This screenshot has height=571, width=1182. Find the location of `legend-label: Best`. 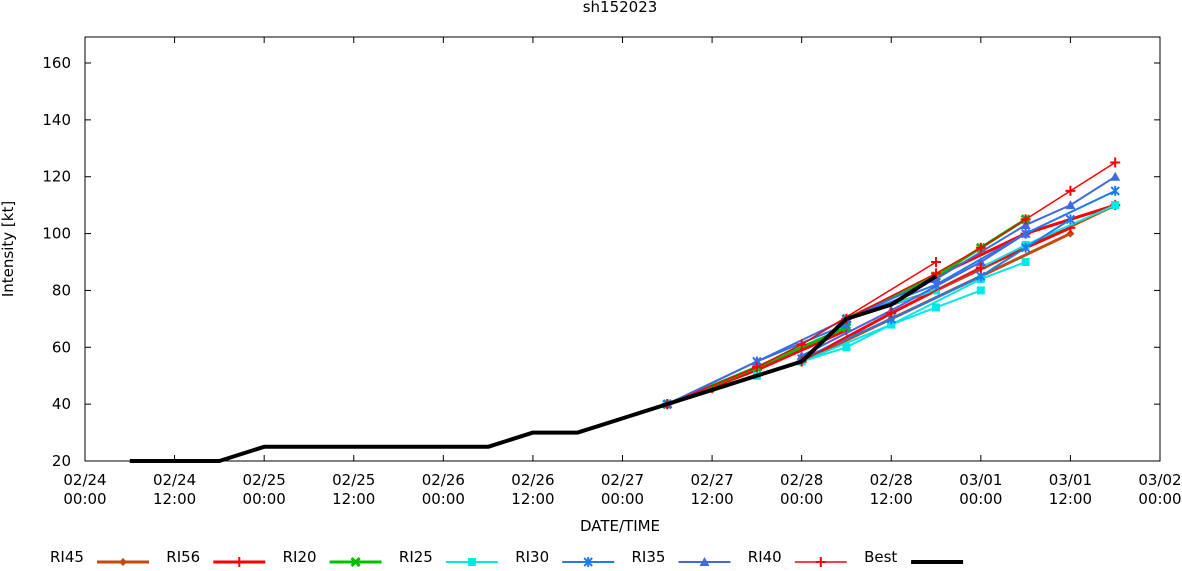

legend-label: Best is located at coordinates (880, 557).